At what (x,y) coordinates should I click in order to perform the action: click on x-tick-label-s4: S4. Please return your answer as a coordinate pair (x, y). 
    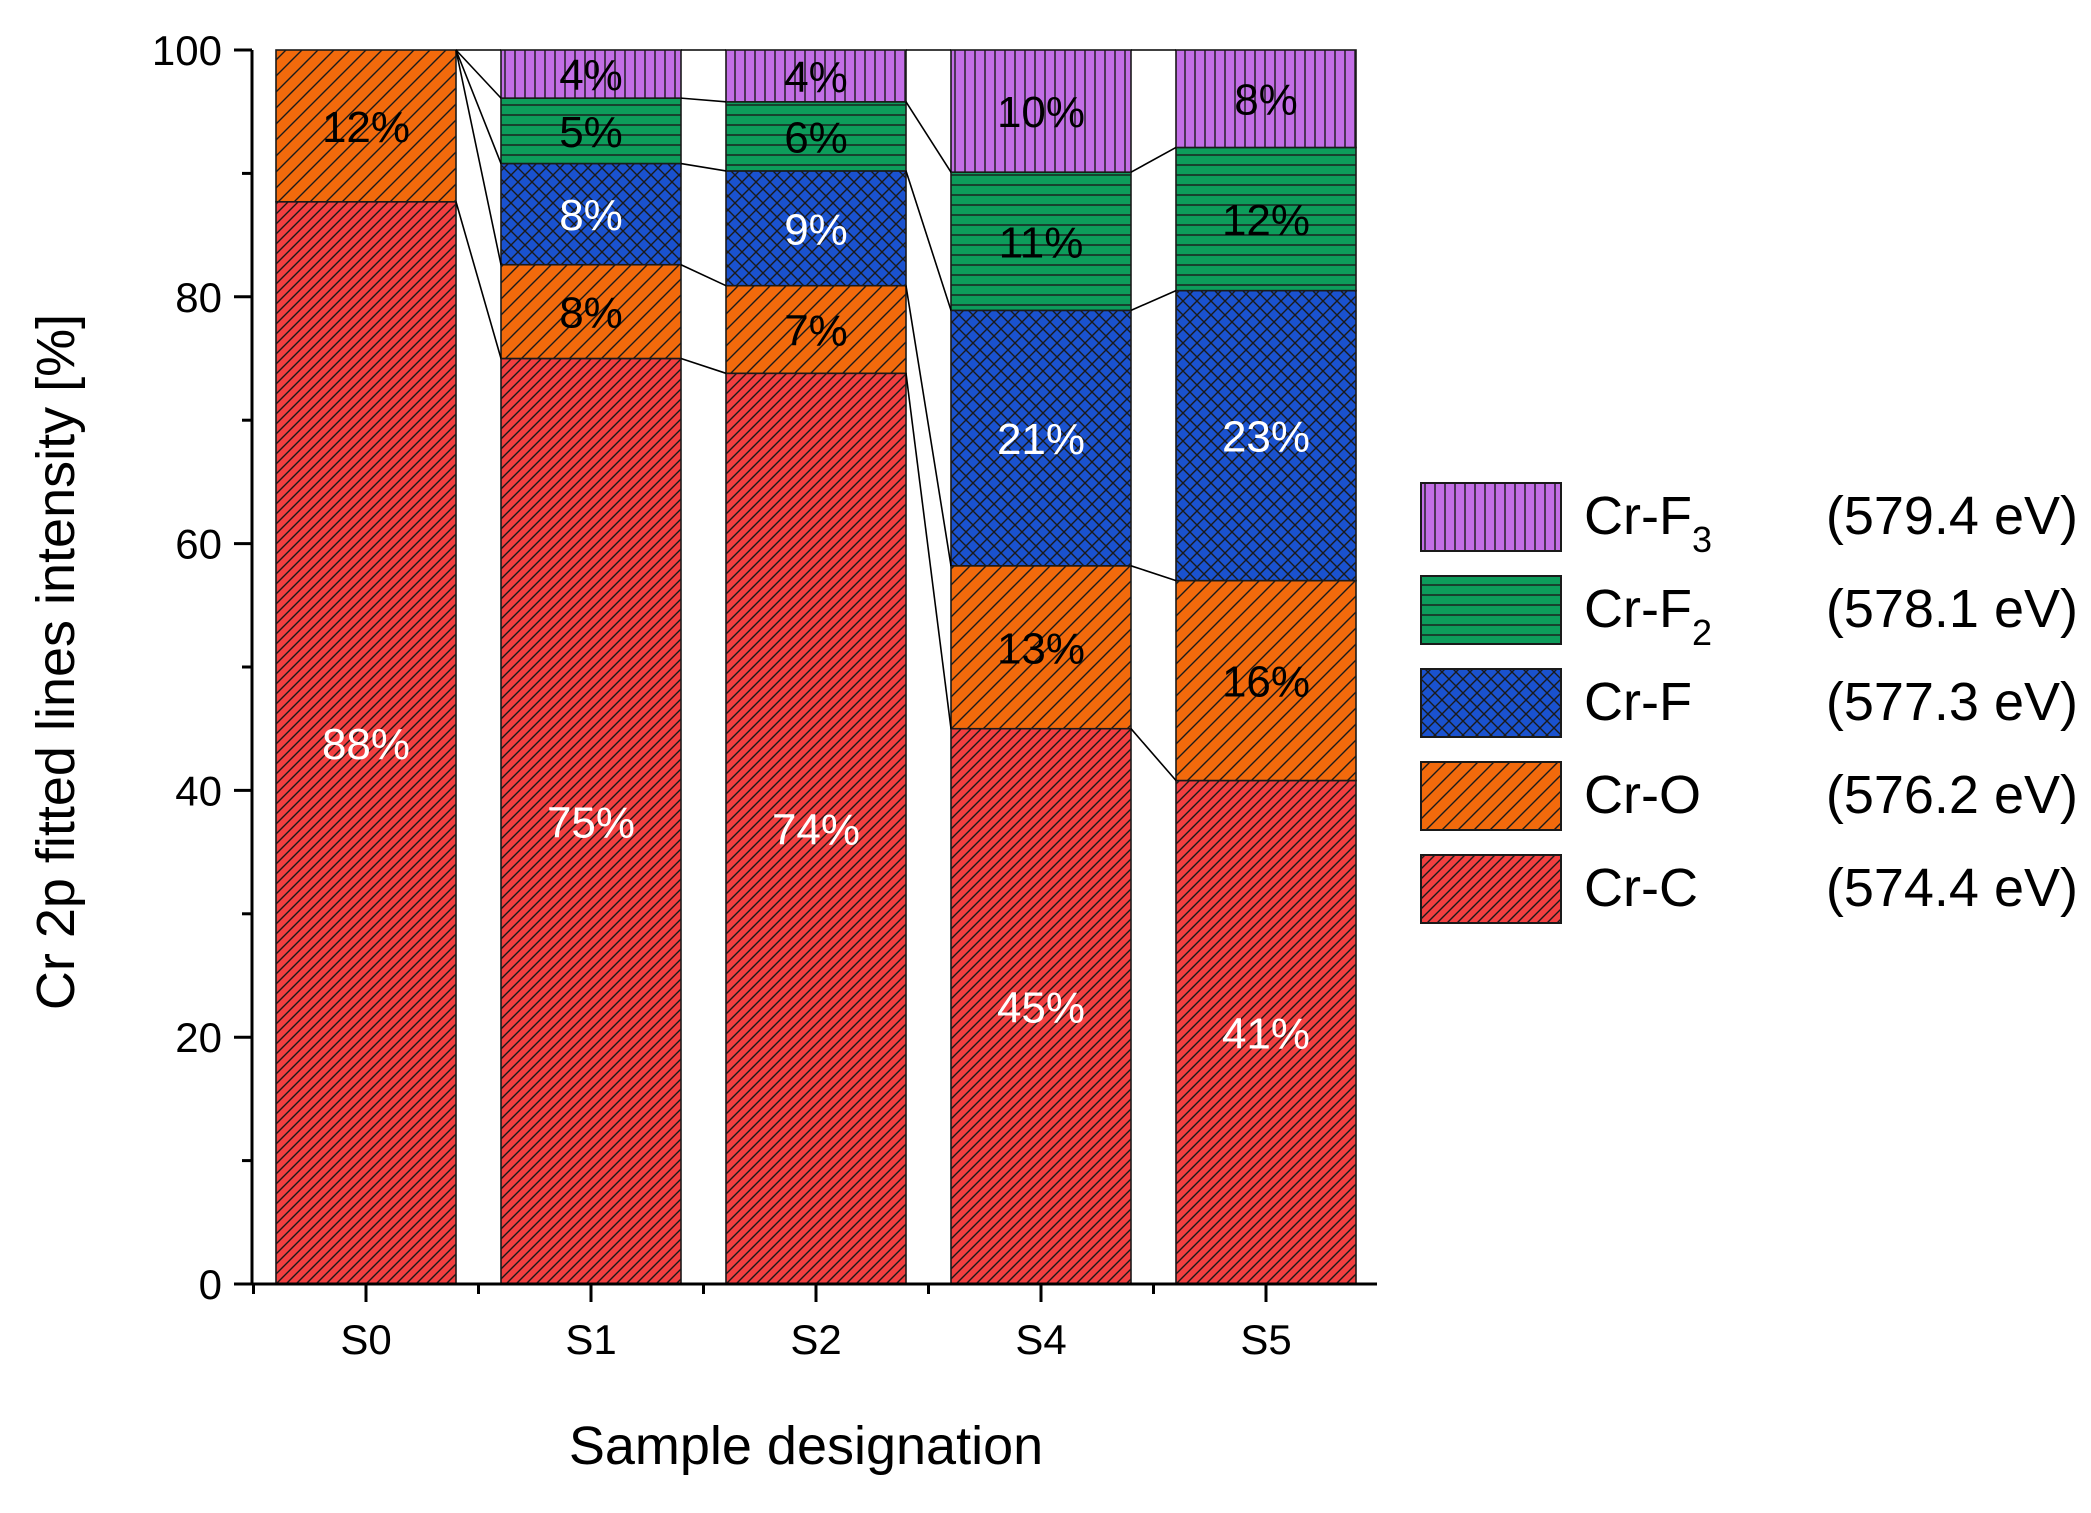
    Looking at the image, I should click on (1040, 1339).